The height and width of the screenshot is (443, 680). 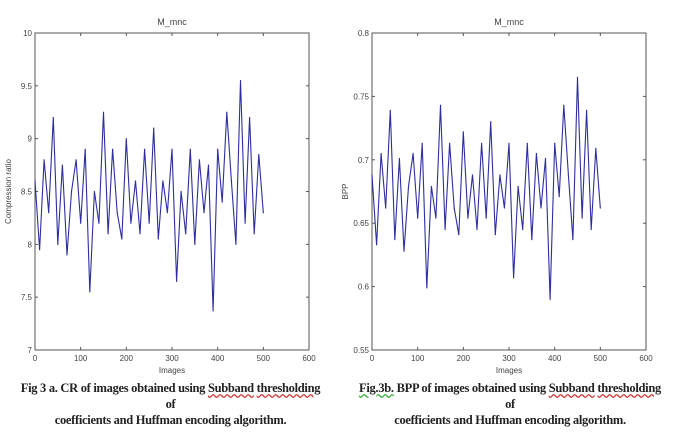 I want to click on caption-text: Fig 3 a. CR of images obtained using, so click(x=114, y=388).